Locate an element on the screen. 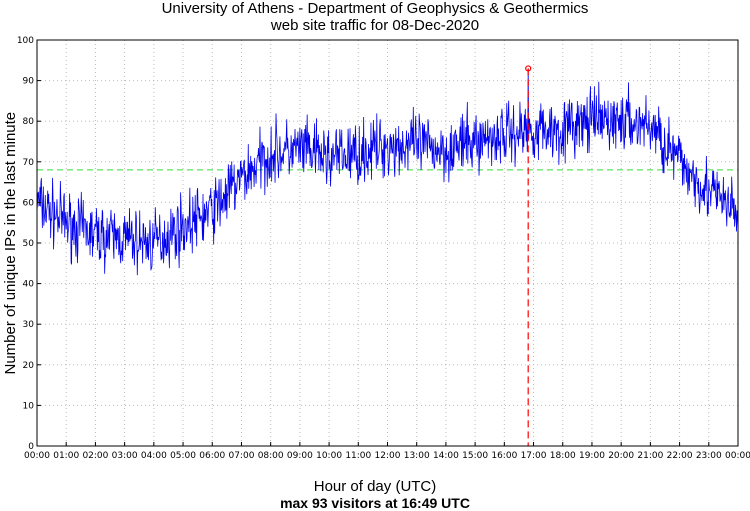 This screenshot has height=511, width=750. x-tick-label: 14:00 is located at coordinates (446, 456).